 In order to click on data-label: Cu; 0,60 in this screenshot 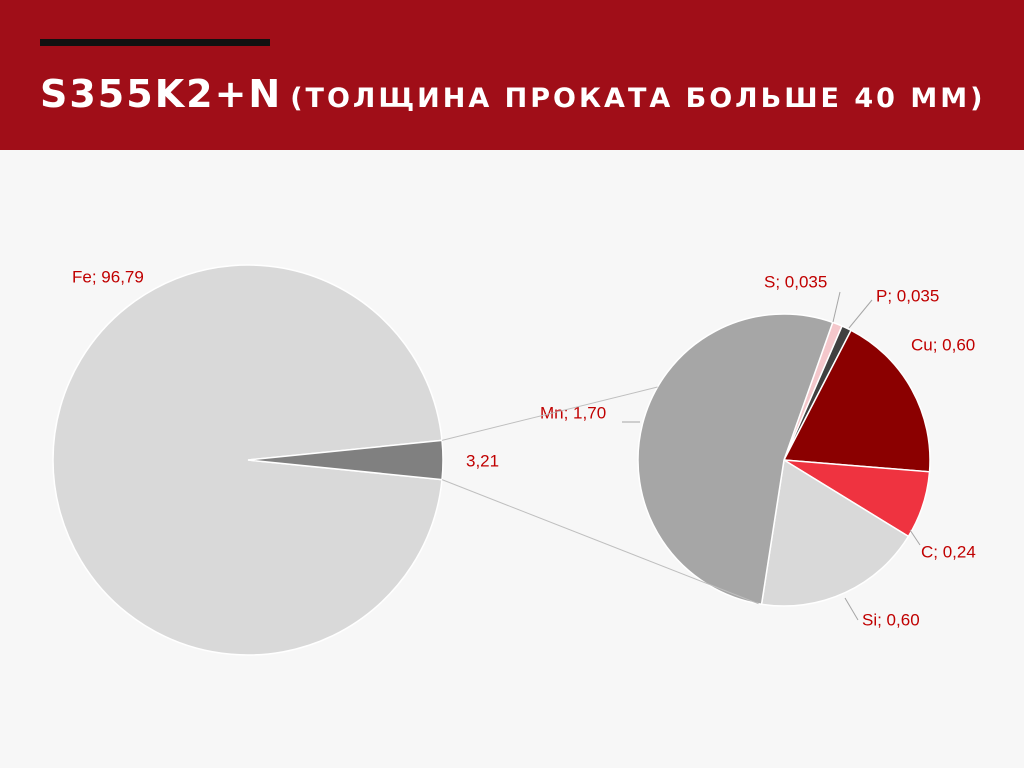, I will do `click(943, 344)`.